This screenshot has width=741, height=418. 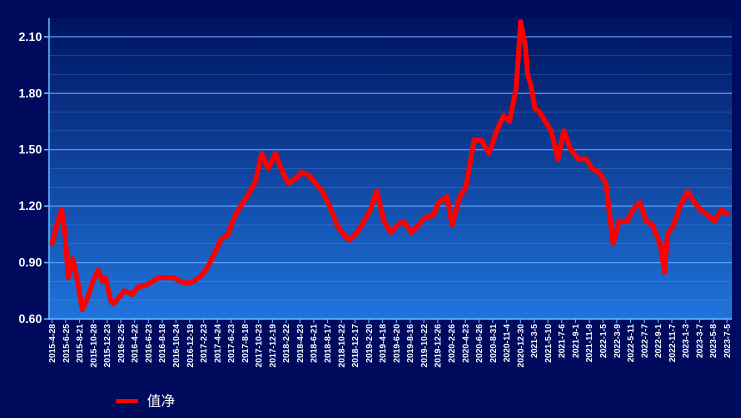 I want to click on x-tick-label: 2015-4-28, so click(x=52, y=343).